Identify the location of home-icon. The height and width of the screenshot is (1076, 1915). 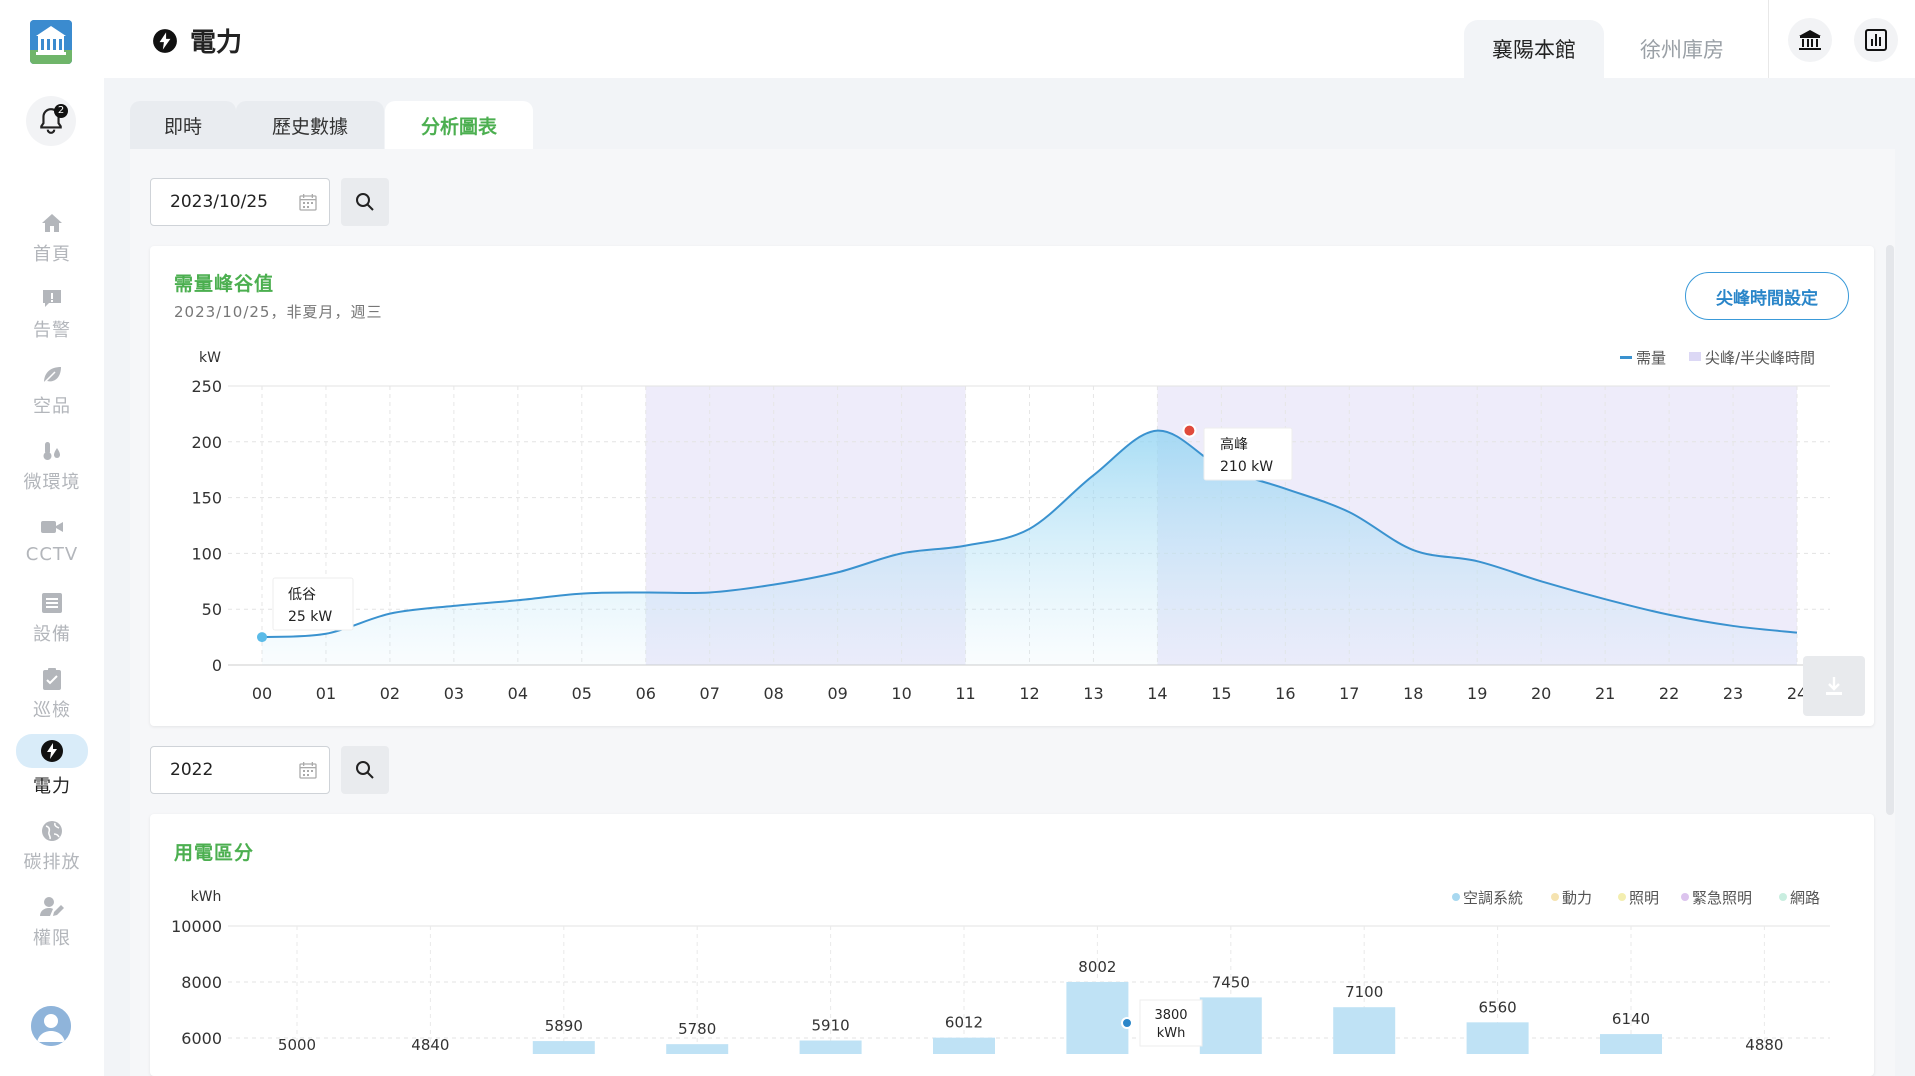
(52, 223).